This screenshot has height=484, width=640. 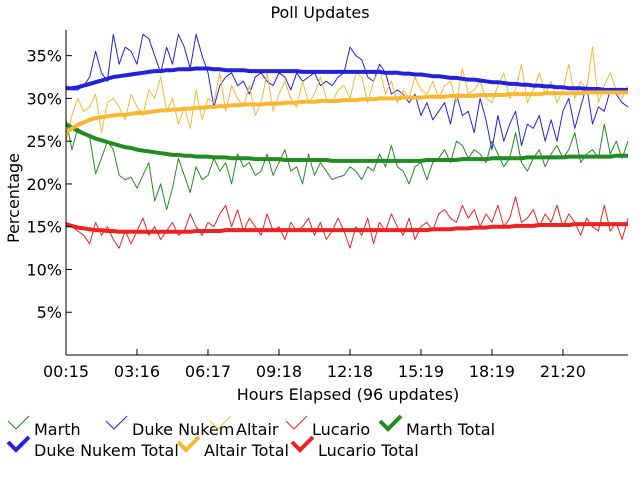 What do you see at coordinates (450, 429) in the screenshot?
I see `legend-label: Marth Total` at bounding box center [450, 429].